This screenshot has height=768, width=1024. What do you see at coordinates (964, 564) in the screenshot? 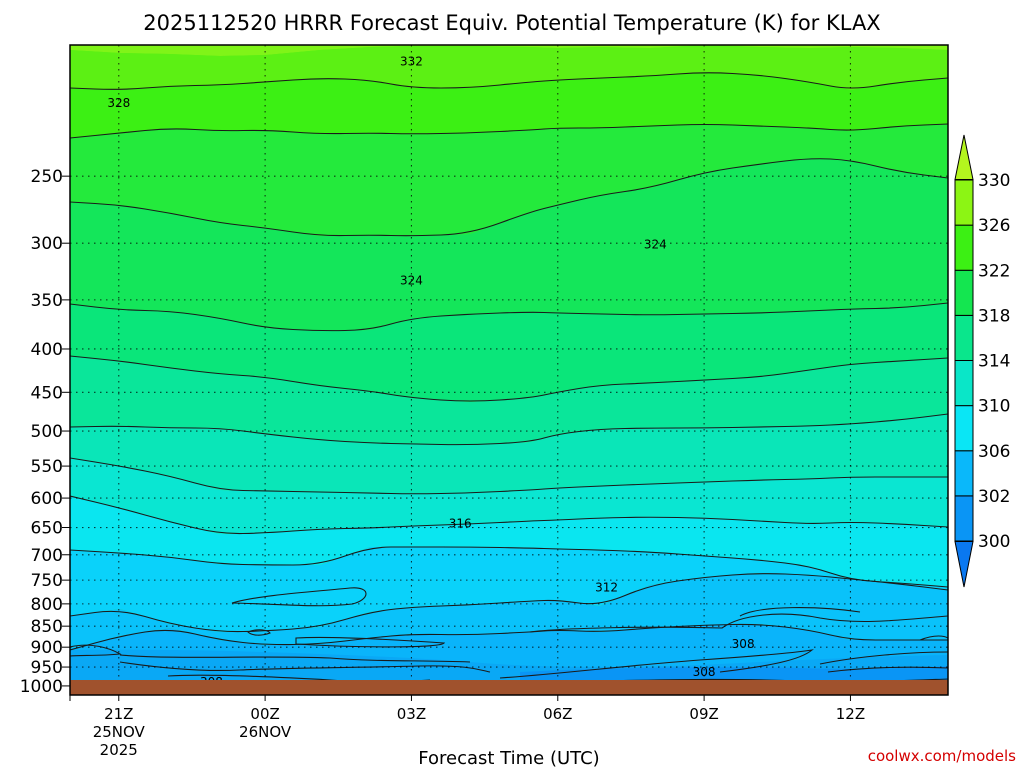
I see `colorbar-lower-arrow` at bounding box center [964, 564].